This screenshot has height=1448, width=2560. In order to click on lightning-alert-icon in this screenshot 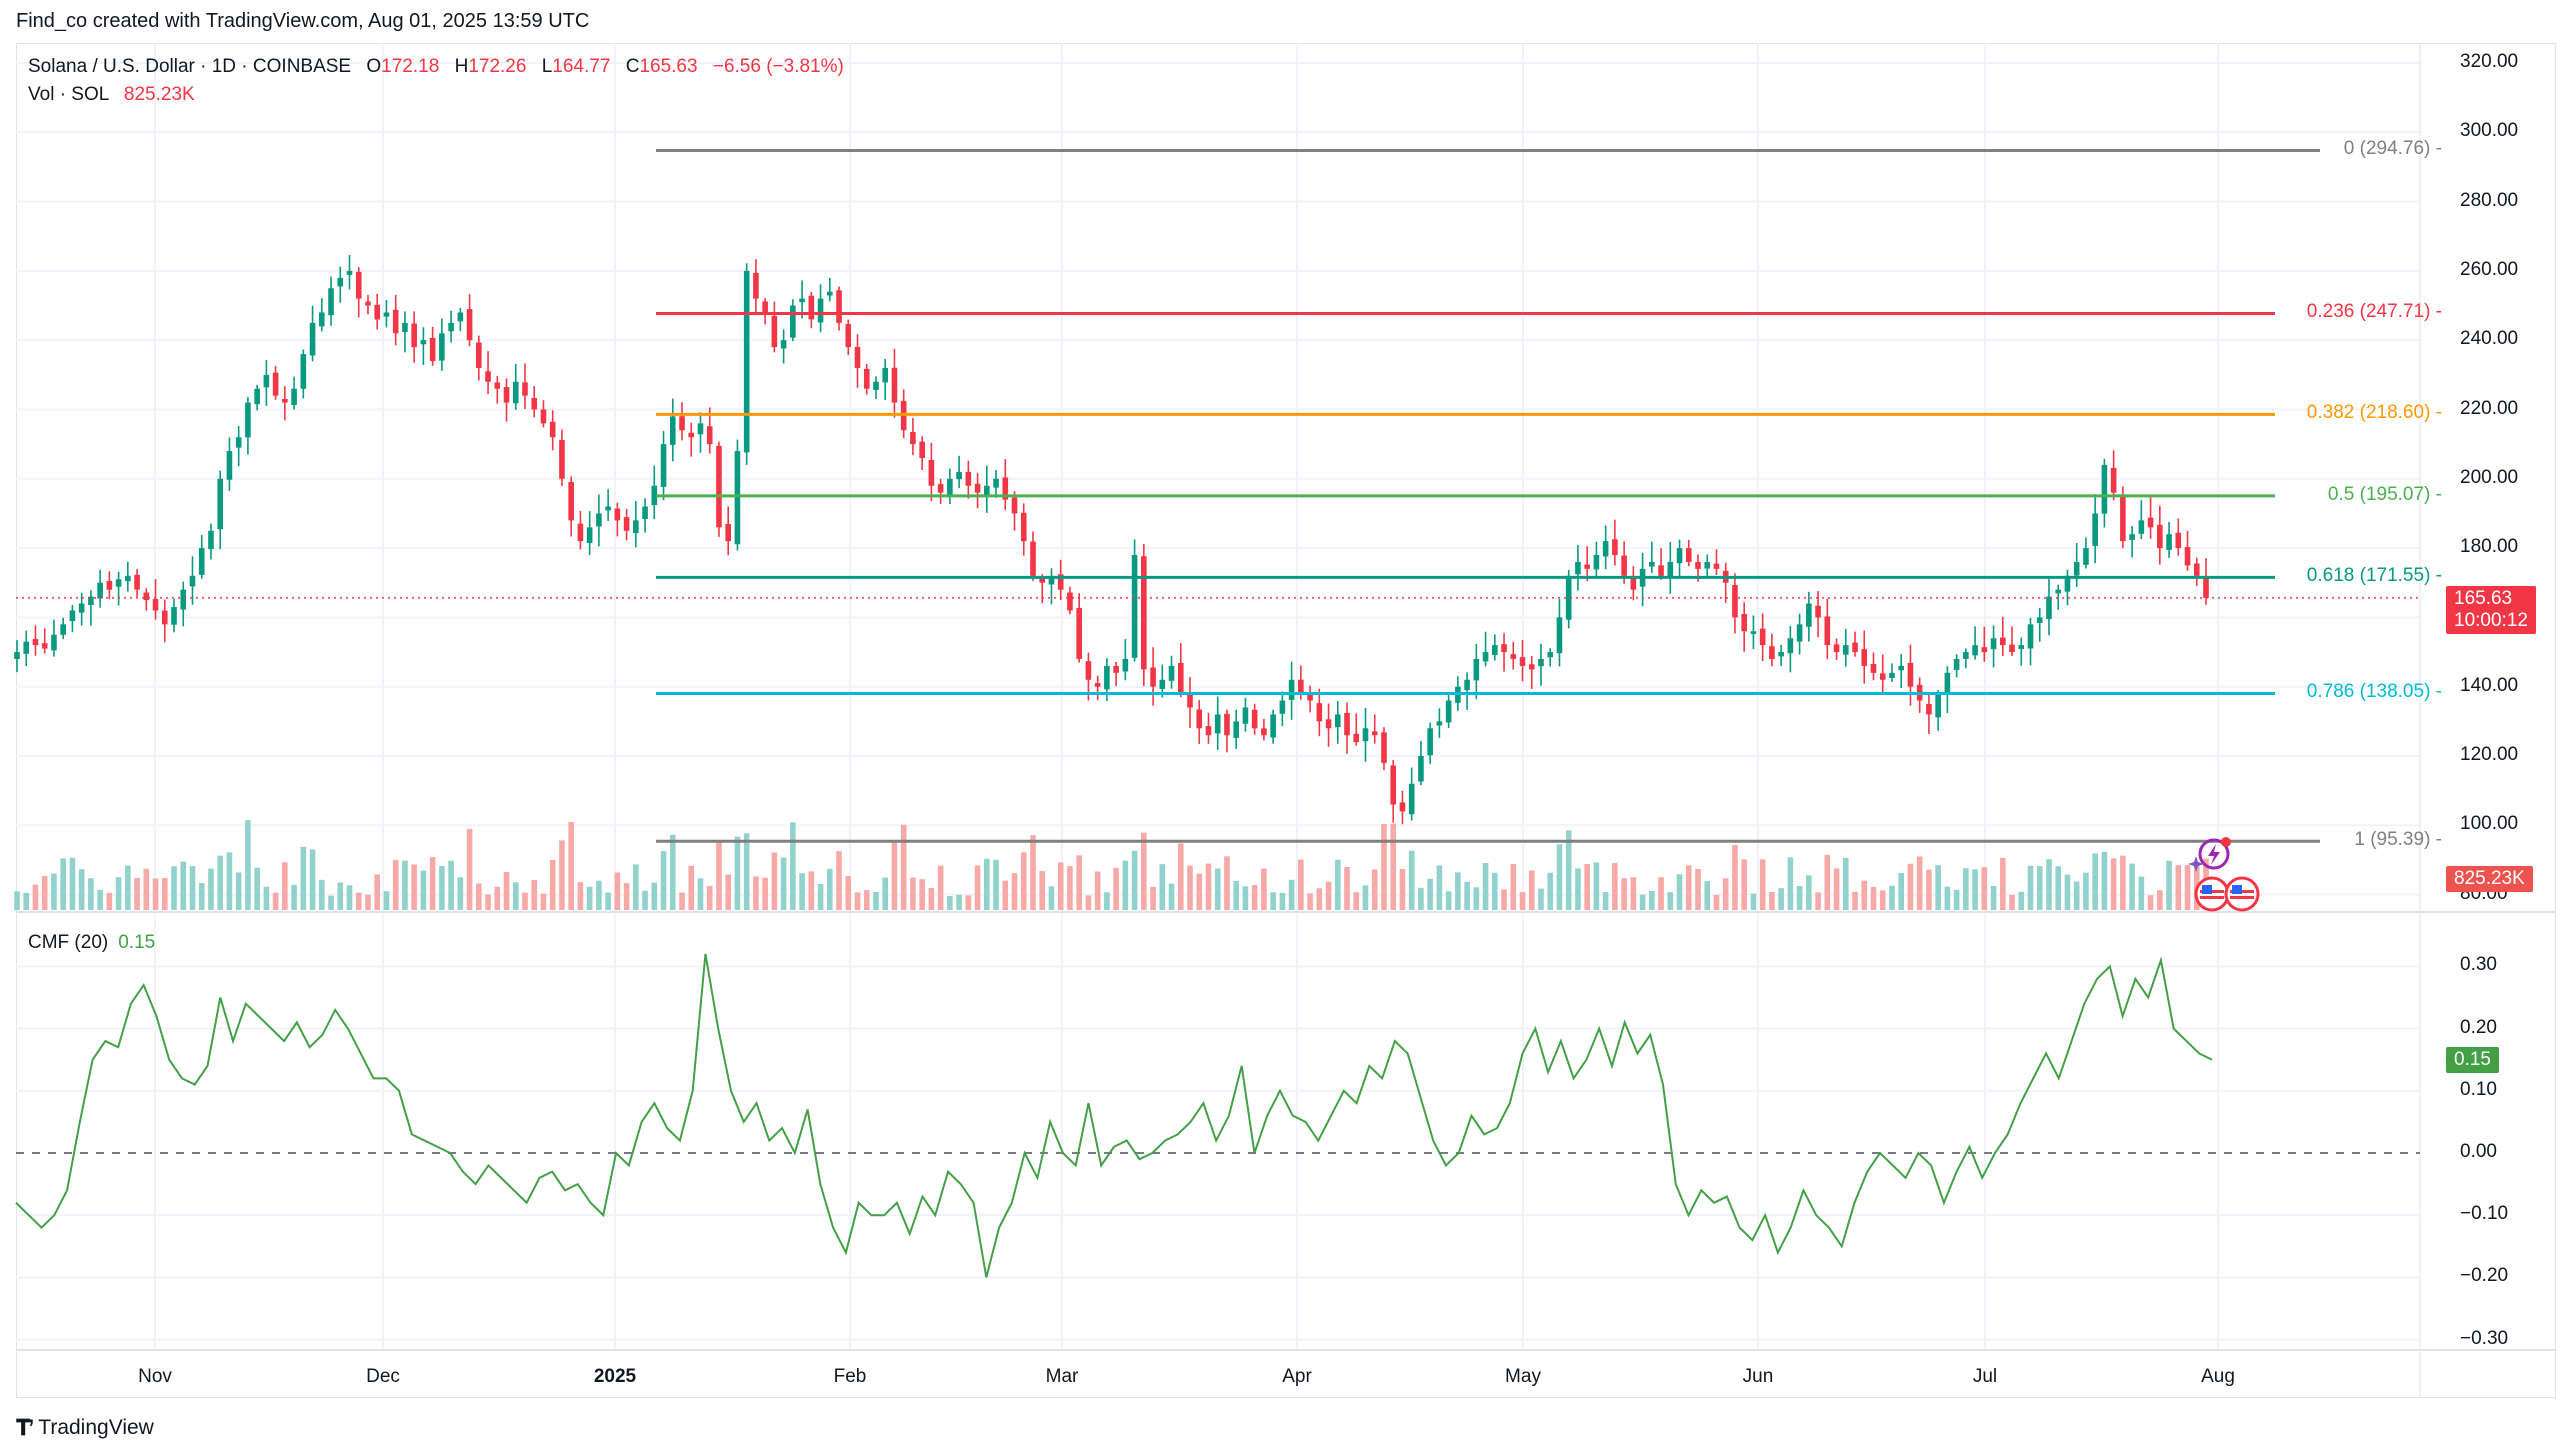, I will do `click(2213, 854)`.